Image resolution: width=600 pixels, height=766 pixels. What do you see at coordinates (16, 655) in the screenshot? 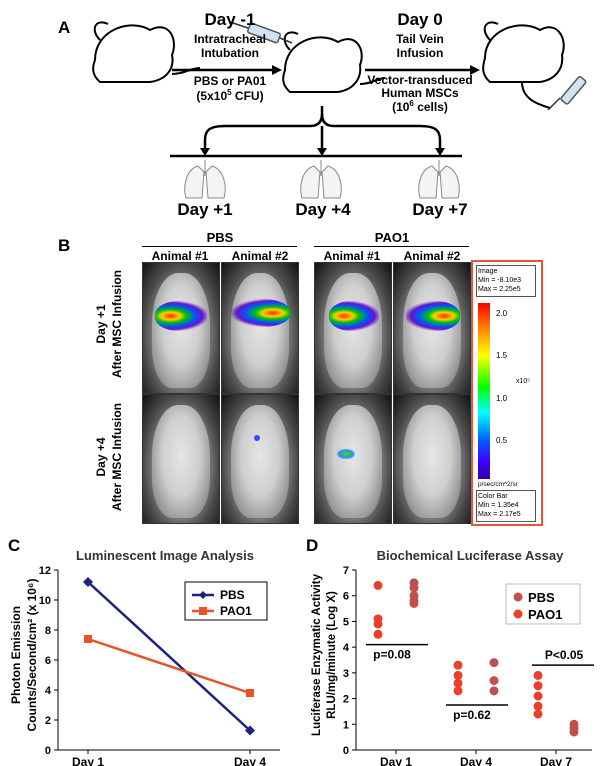
I see `y-axis-label: Photon Emission` at bounding box center [16, 655].